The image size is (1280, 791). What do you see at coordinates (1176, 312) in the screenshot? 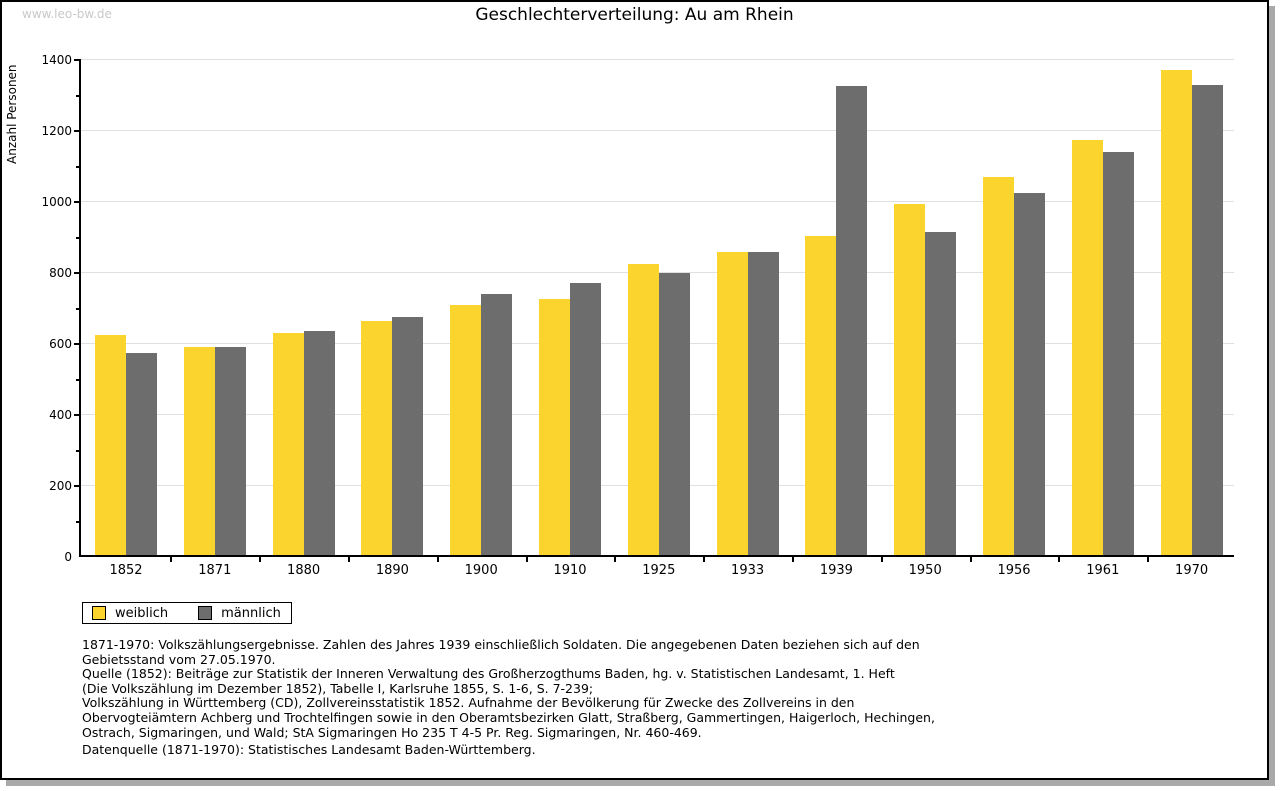
I see `bar-weiblich-1970` at bounding box center [1176, 312].